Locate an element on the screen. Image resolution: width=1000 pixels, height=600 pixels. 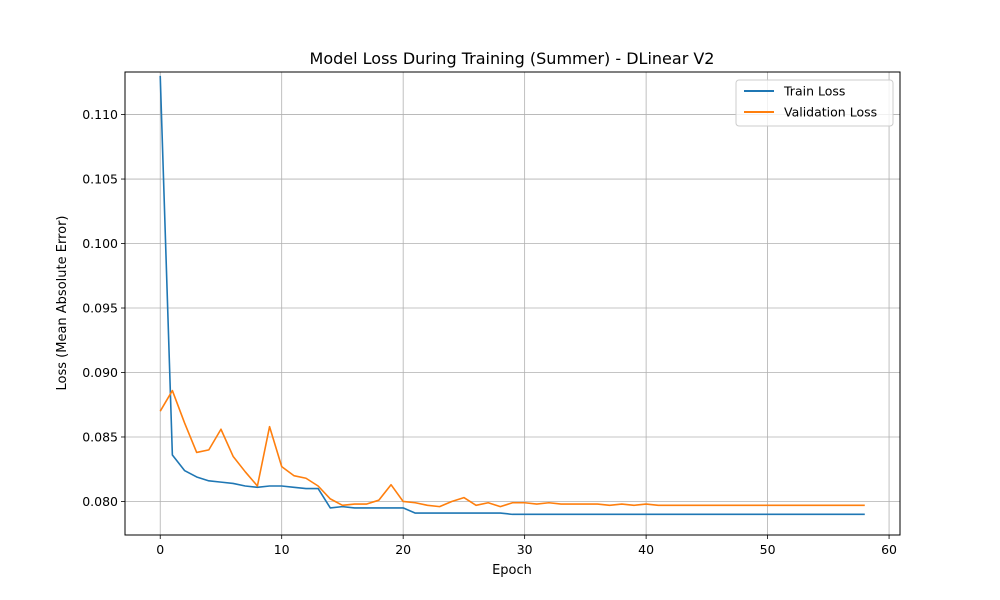
y-tick-label: 0.100 is located at coordinates (100, 243).